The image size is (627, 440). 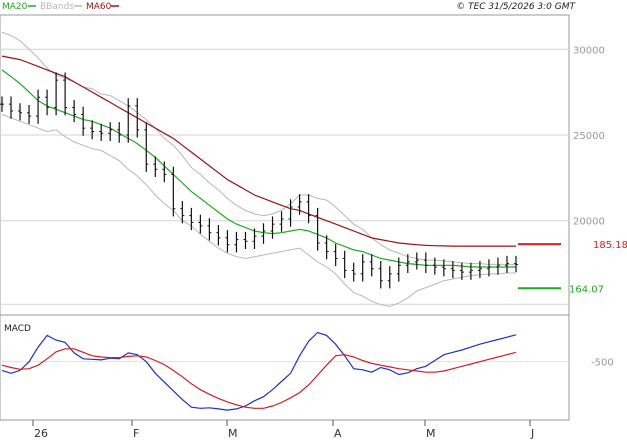 I want to click on legend-ma60-label: MA60, so click(x=99, y=7).